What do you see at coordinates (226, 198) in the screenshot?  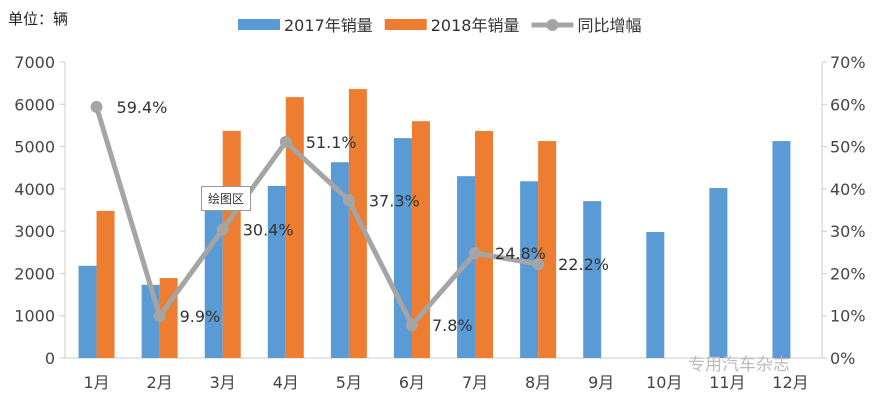 I see `plot-area-tooltip: 绘图区` at bounding box center [226, 198].